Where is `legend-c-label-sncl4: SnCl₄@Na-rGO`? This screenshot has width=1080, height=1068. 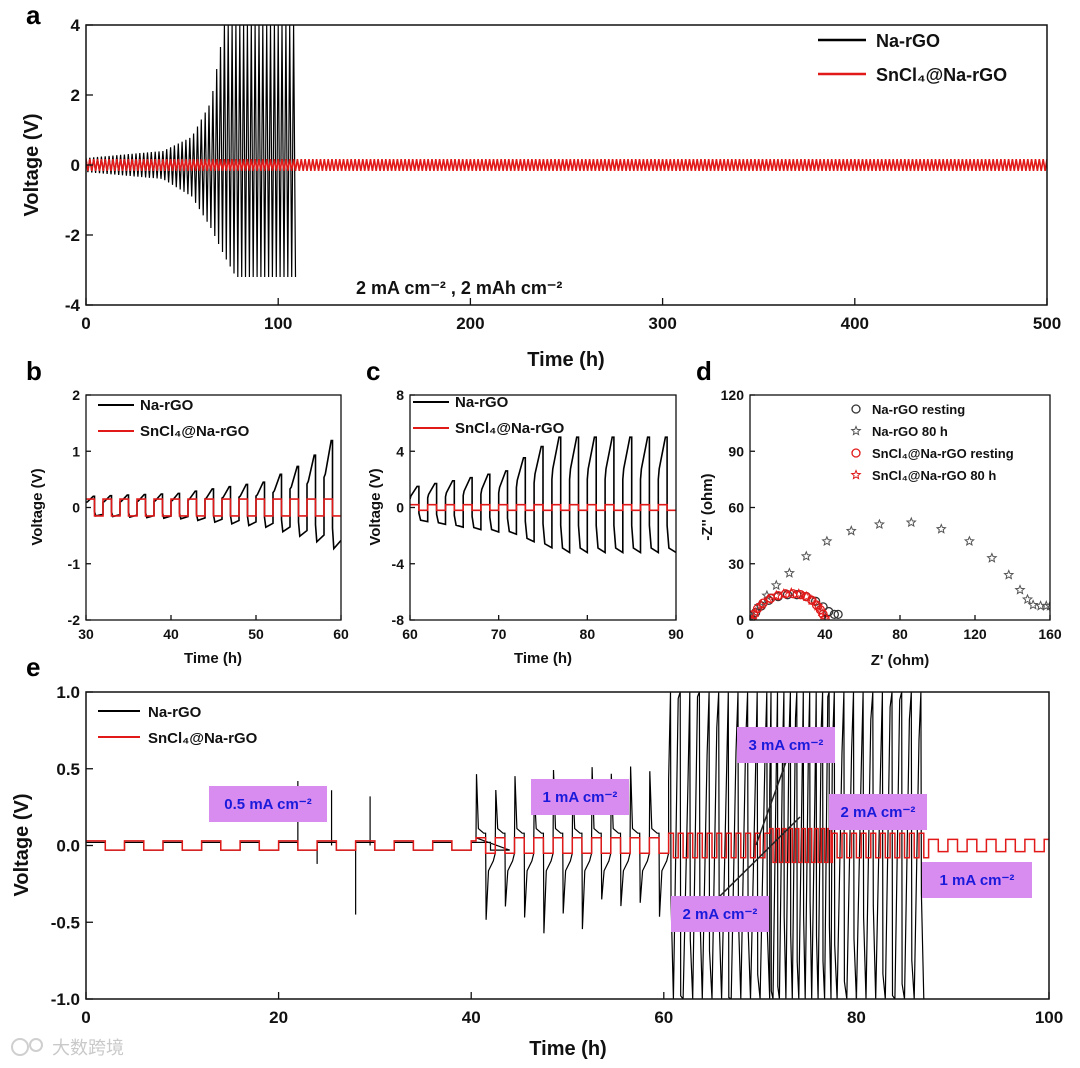 legend-c-label-sncl4: SnCl₄@Na-rGO is located at coordinates (510, 428).